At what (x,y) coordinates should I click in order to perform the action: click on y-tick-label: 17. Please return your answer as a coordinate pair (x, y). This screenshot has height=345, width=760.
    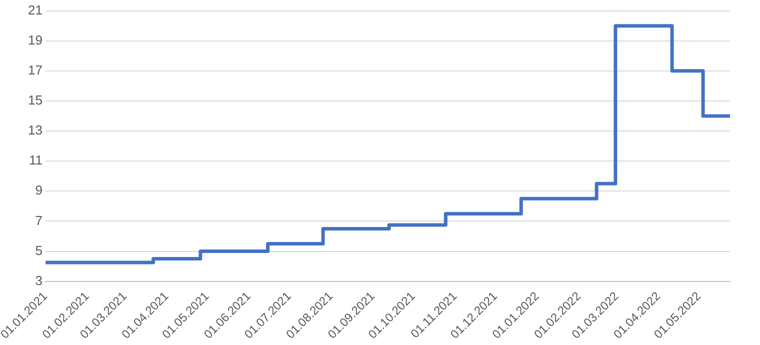
    Looking at the image, I should click on (35, 70).